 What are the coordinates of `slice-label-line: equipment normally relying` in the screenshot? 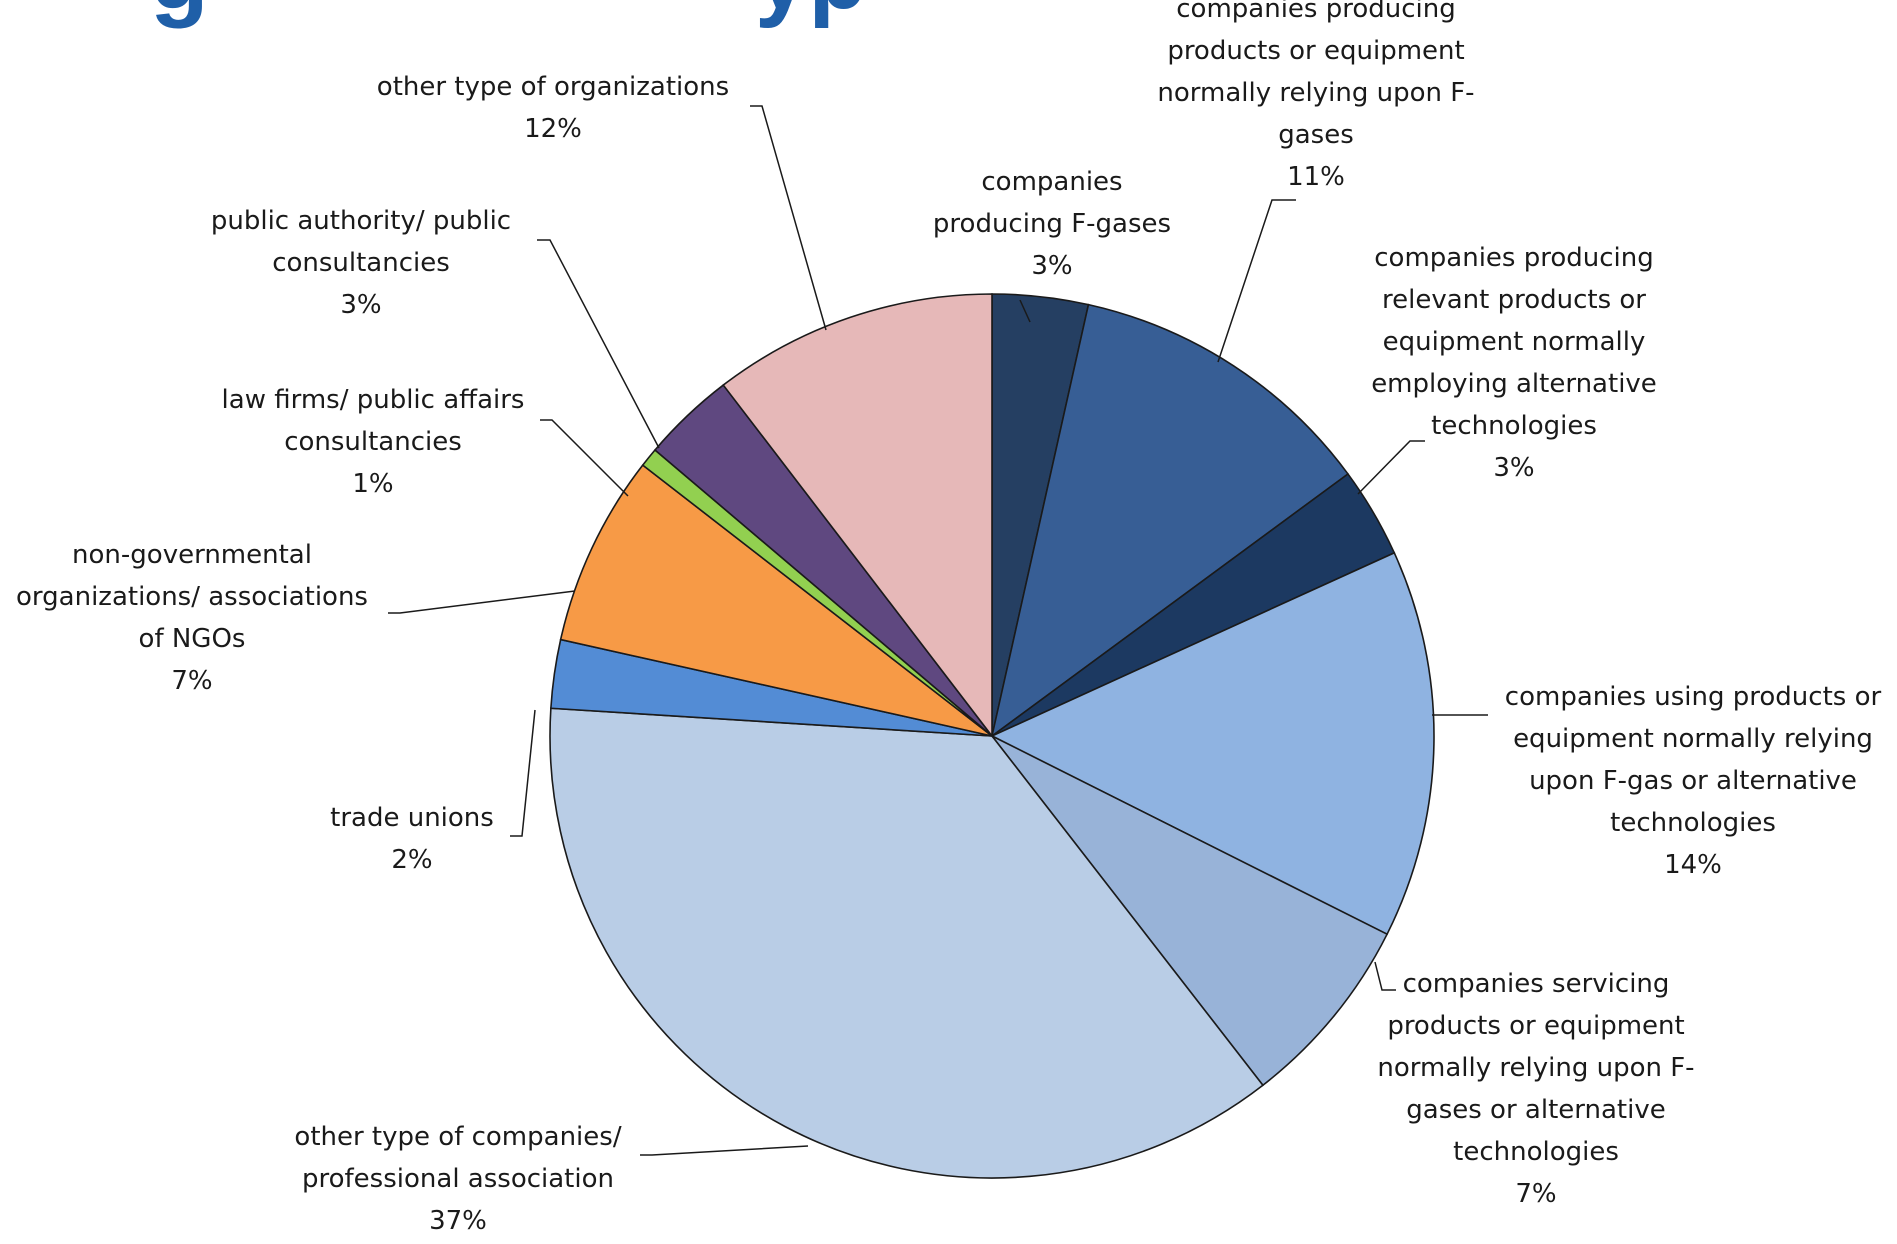 It's located at (1693, 739).